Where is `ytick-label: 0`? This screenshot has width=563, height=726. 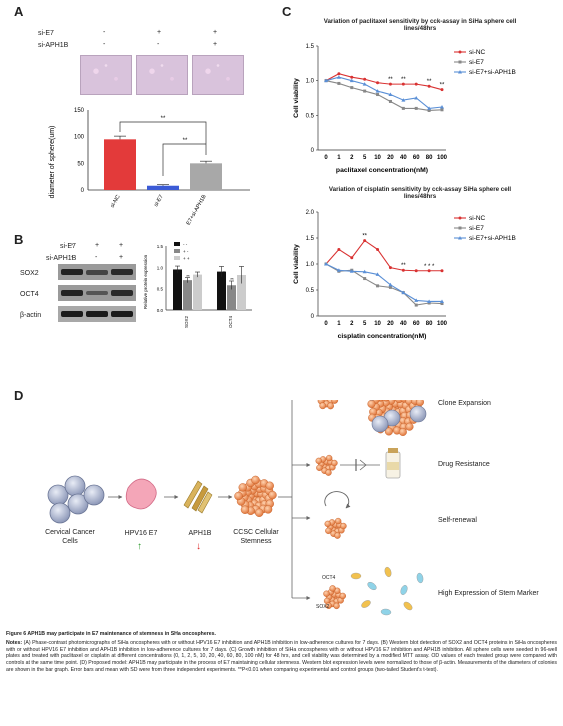 ytick-label: 0 is located at coordinates (313, 151).